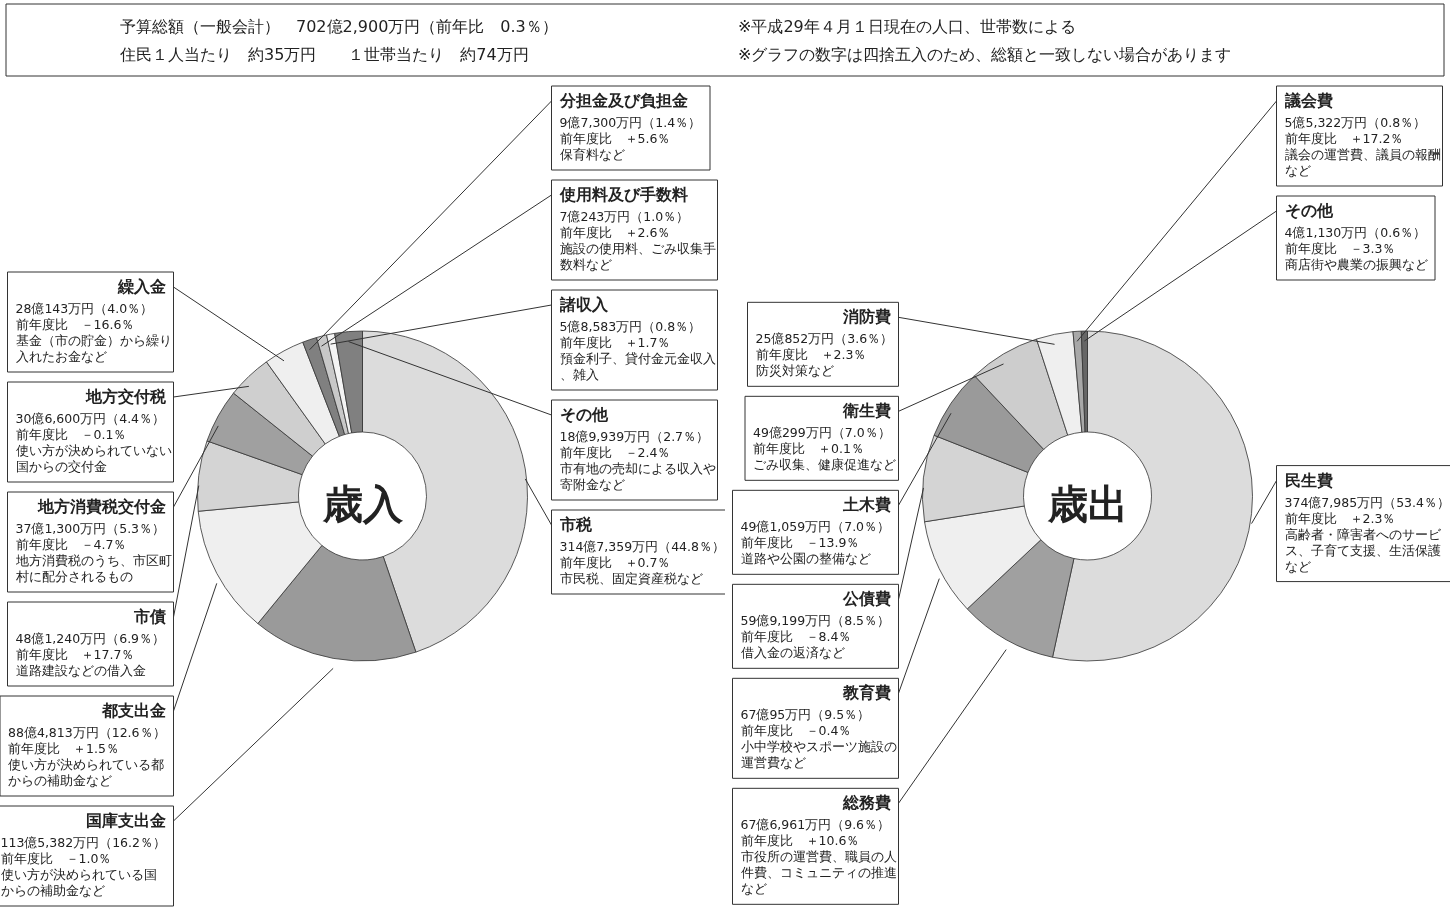 Image resolution: width=1450 pixels, height=913 pixels. What do you see at coordinates (101, 506) in the screenshot?
I see `slice-label: 地方消費税交付金` at bounding box center [101, 506].